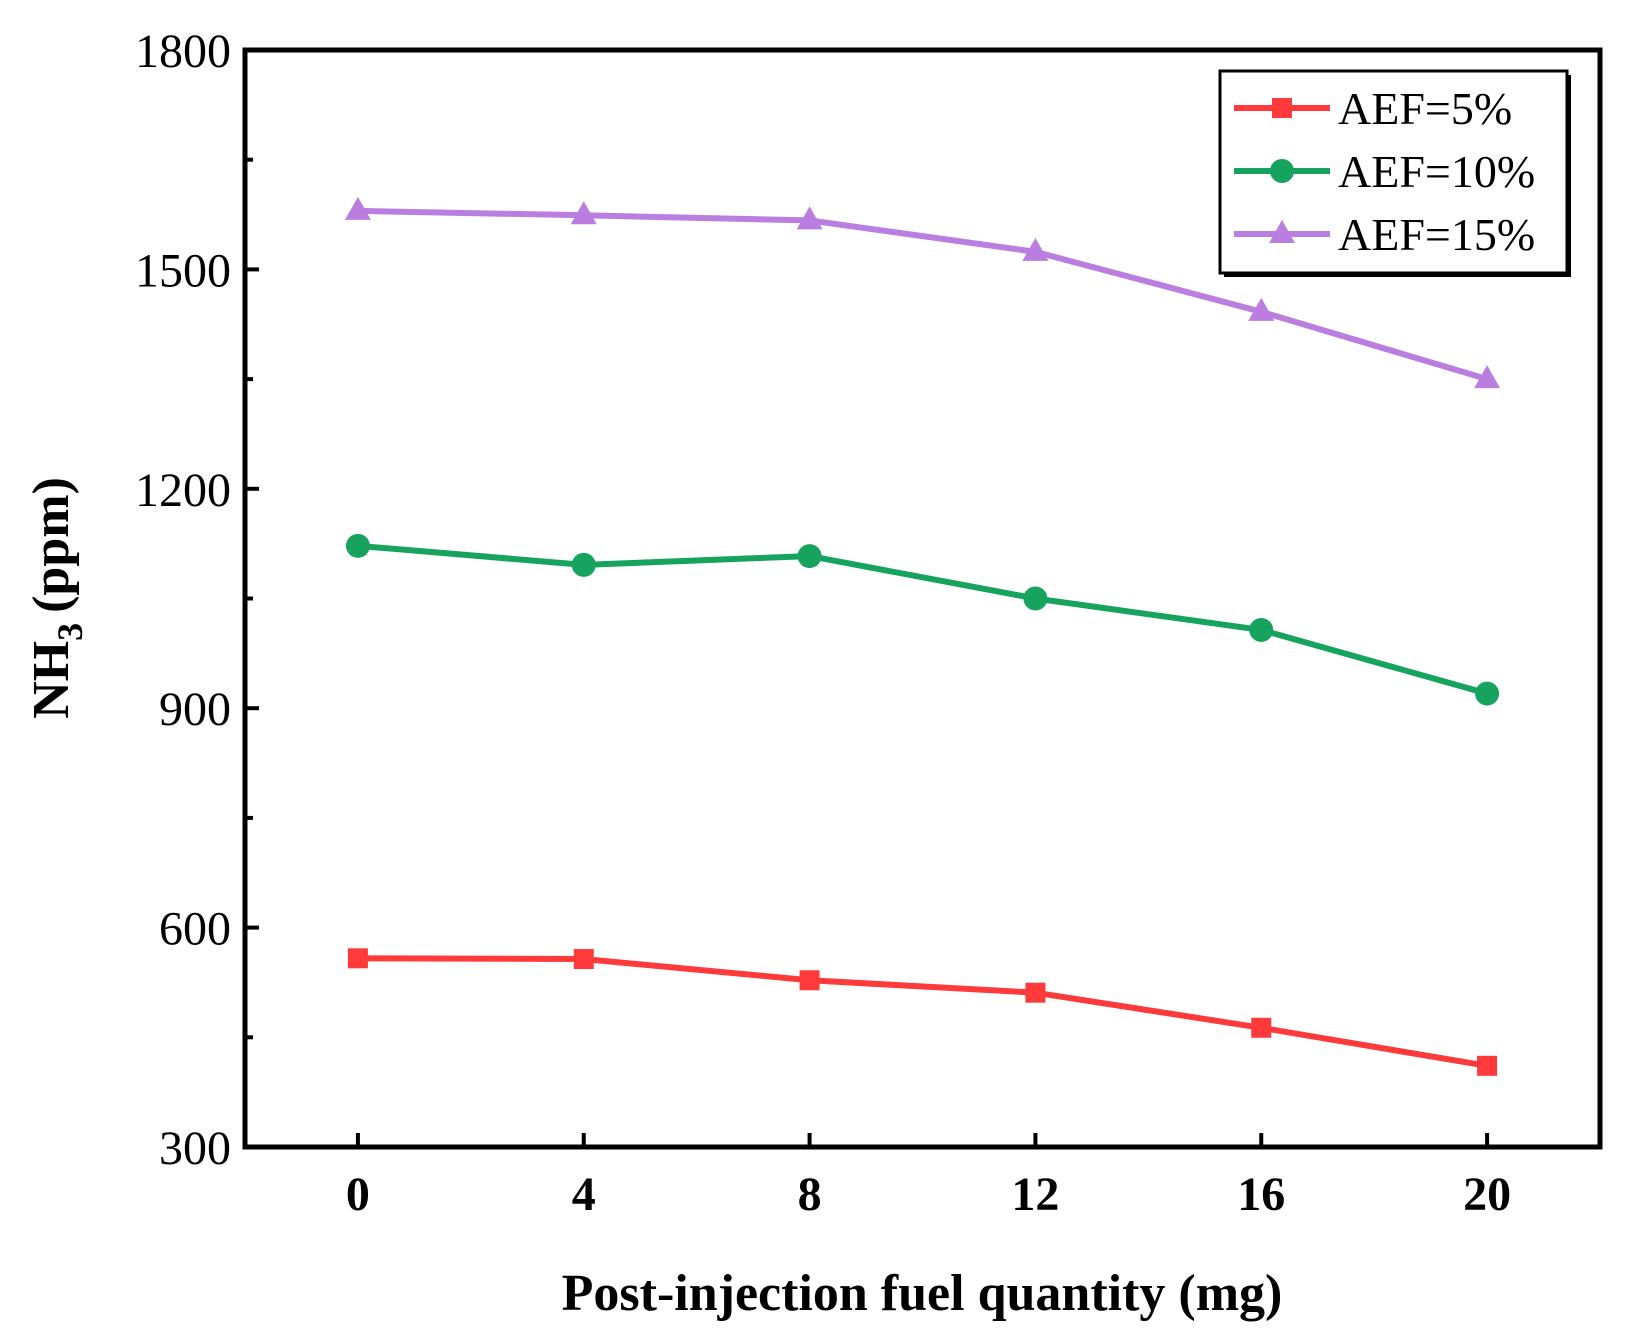 The width and height of the screenshot is (1629, 1340). What do you see at coordinates (584, 1194) in the screenshot?
I see `x-tick-label: 4` at bounding box center [584, 1194].